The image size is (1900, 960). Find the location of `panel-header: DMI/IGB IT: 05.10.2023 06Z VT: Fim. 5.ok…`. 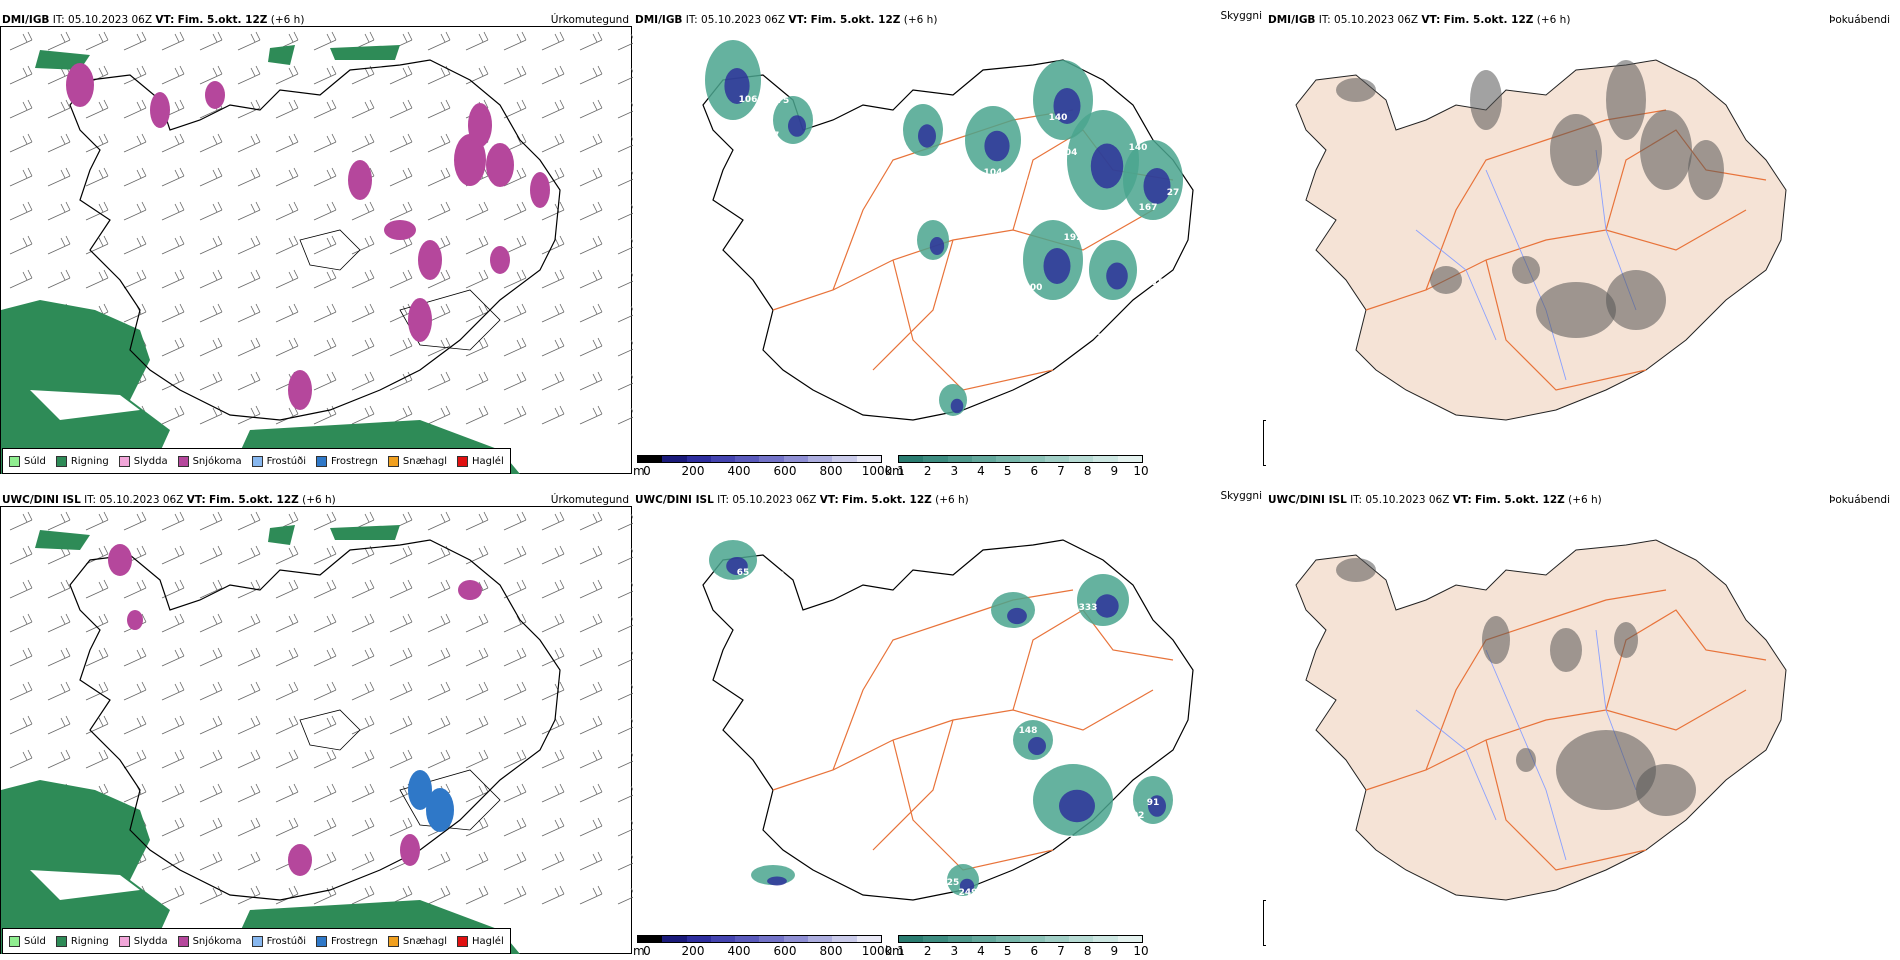

panel-header: DMI/IGB IT: 05.10.2023 06Z VT: Fim. 5.ok… is located at coordinates (786, 20).